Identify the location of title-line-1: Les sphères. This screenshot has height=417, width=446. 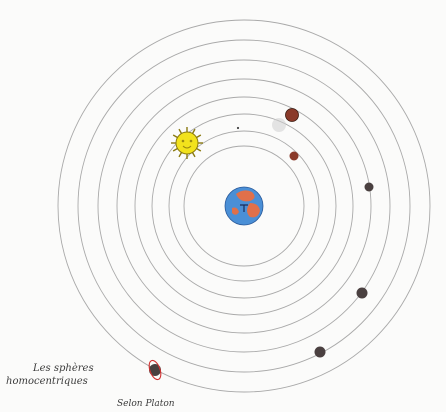
(63, 368).